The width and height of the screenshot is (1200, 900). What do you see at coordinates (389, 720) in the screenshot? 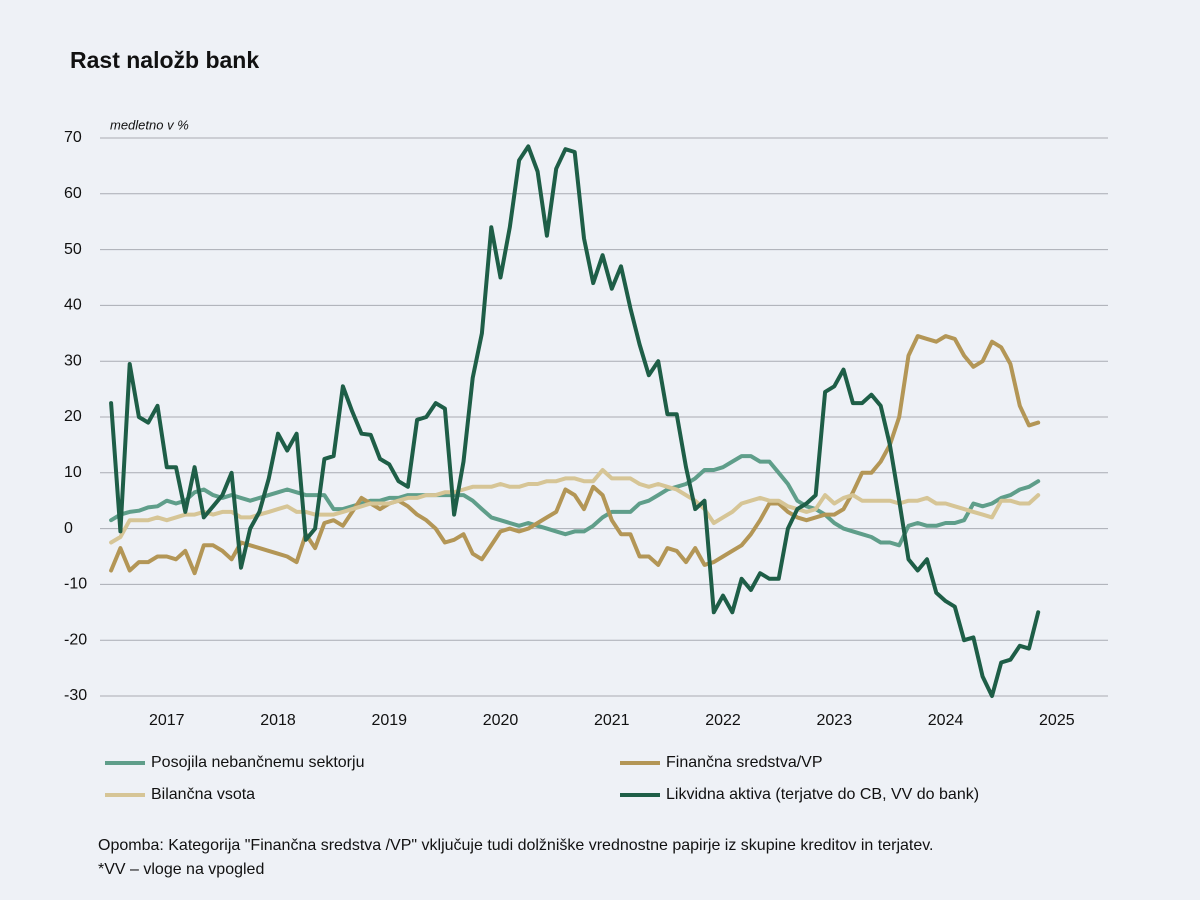
I see `x-tick-label: 2019` at bounding box center [389, 720].